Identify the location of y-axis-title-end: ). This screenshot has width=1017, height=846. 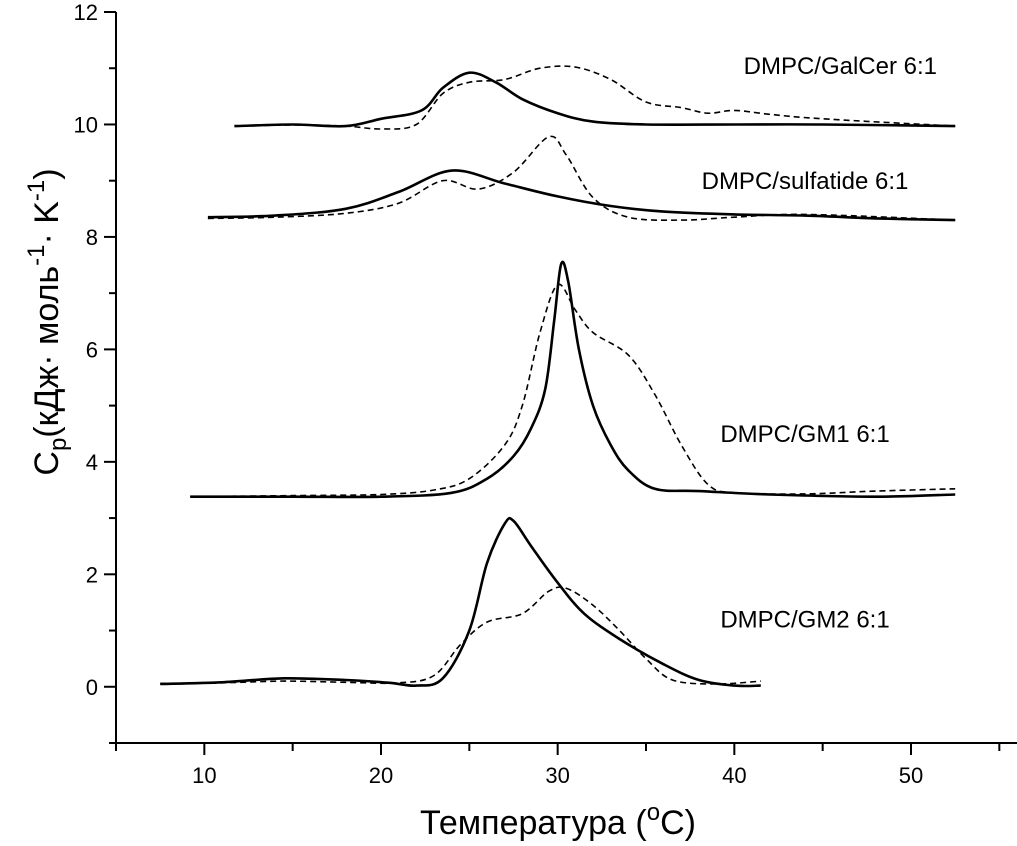
(47, 173).